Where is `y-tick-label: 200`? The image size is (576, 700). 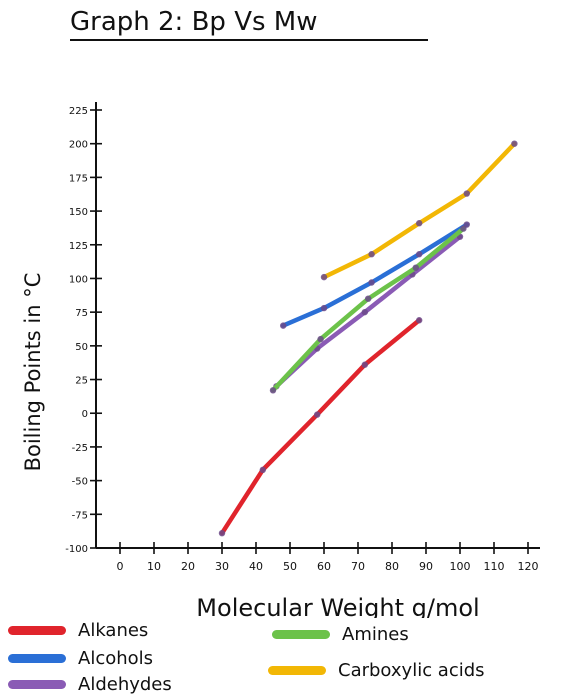
y-tick-label: 200 is located at coordinates (78, 145).